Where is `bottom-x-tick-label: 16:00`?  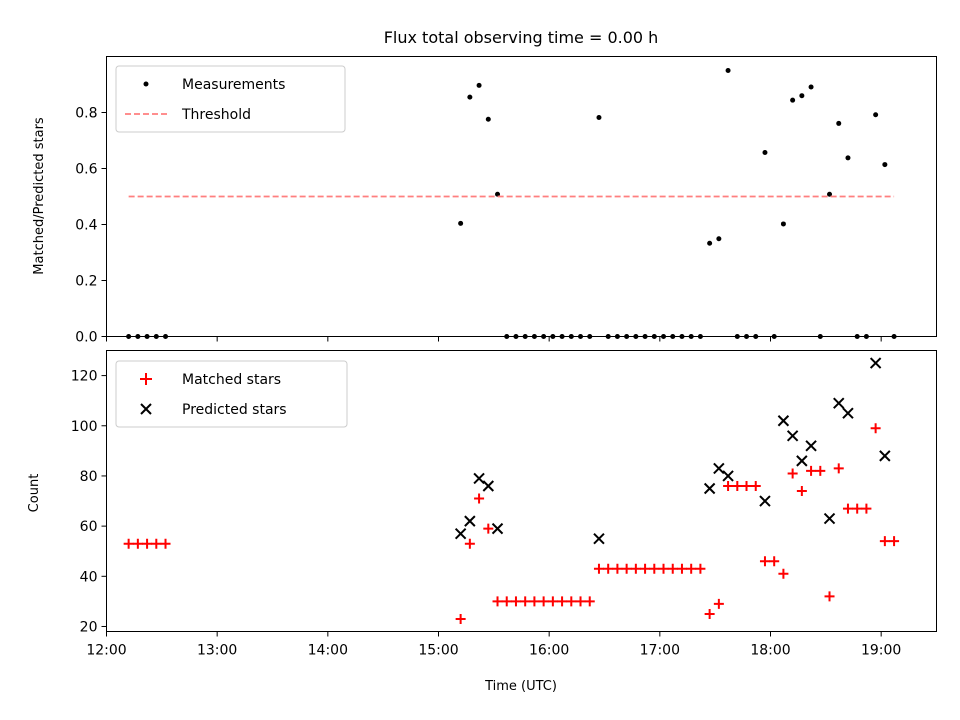 bottom-x-tick-label: 16:00 is located at coordinates (549, 651).